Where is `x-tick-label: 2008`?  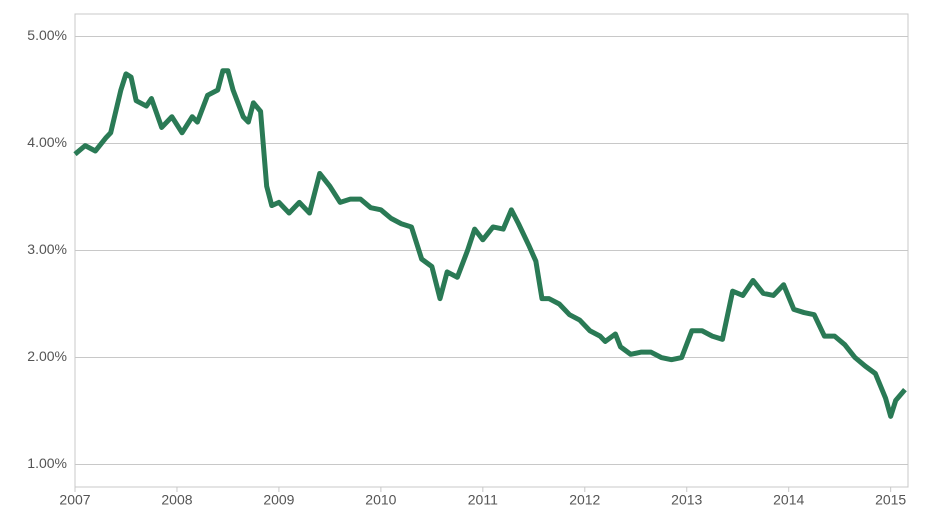 x-tick-label: 2008 is located at coordinates (176, 500).